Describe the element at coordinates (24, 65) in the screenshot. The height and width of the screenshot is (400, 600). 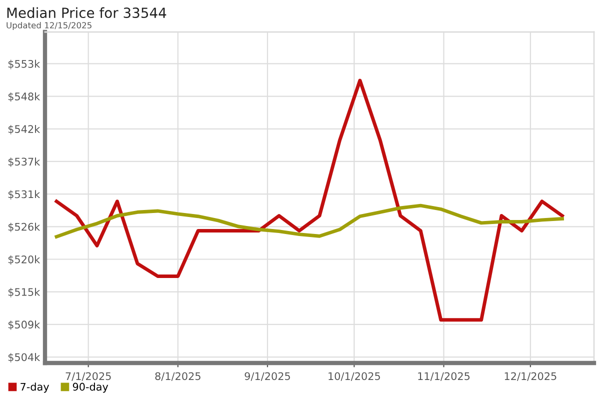
I see `y-tick-label: $553k` at that location.